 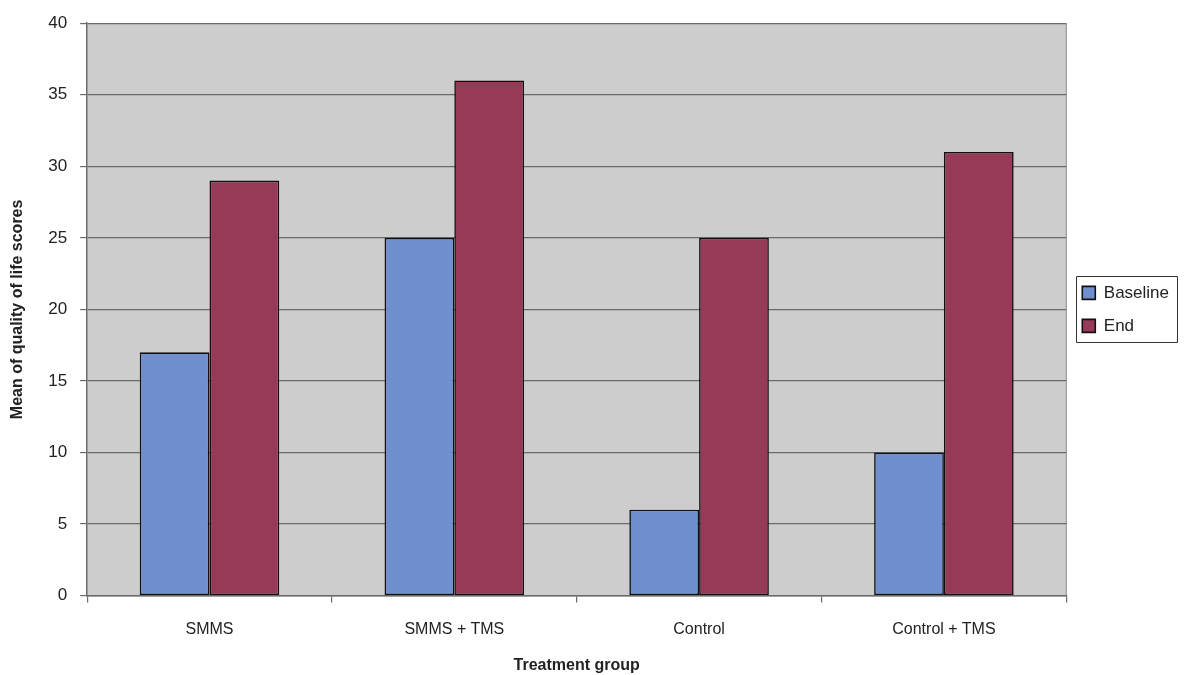 I want to click on y-tick-label: 0, so click(x=62, y=595).